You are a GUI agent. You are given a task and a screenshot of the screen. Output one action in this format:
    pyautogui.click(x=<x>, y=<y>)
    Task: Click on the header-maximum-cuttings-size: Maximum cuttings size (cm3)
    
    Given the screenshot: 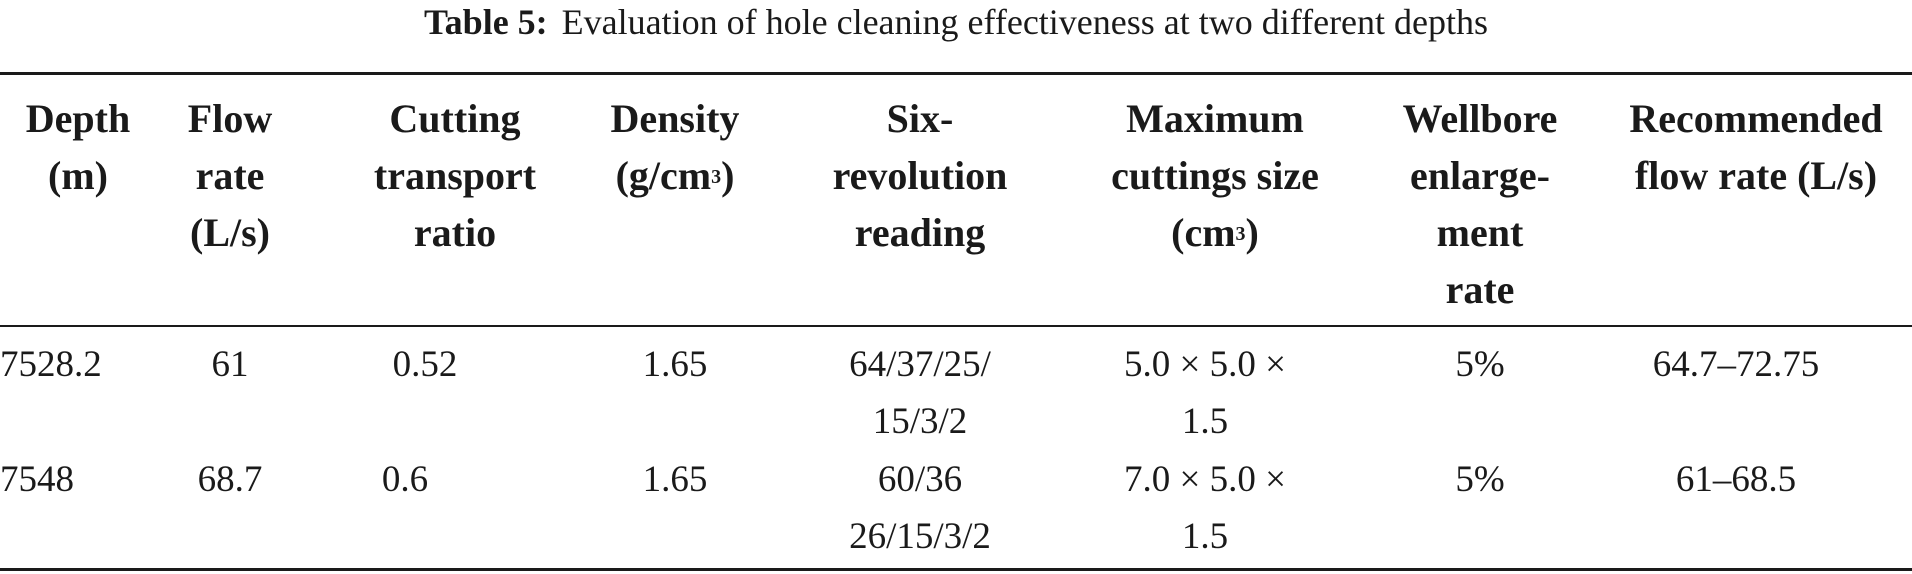 What is the action you would take?
    pyautogui.click(x=1215, y=175)
    